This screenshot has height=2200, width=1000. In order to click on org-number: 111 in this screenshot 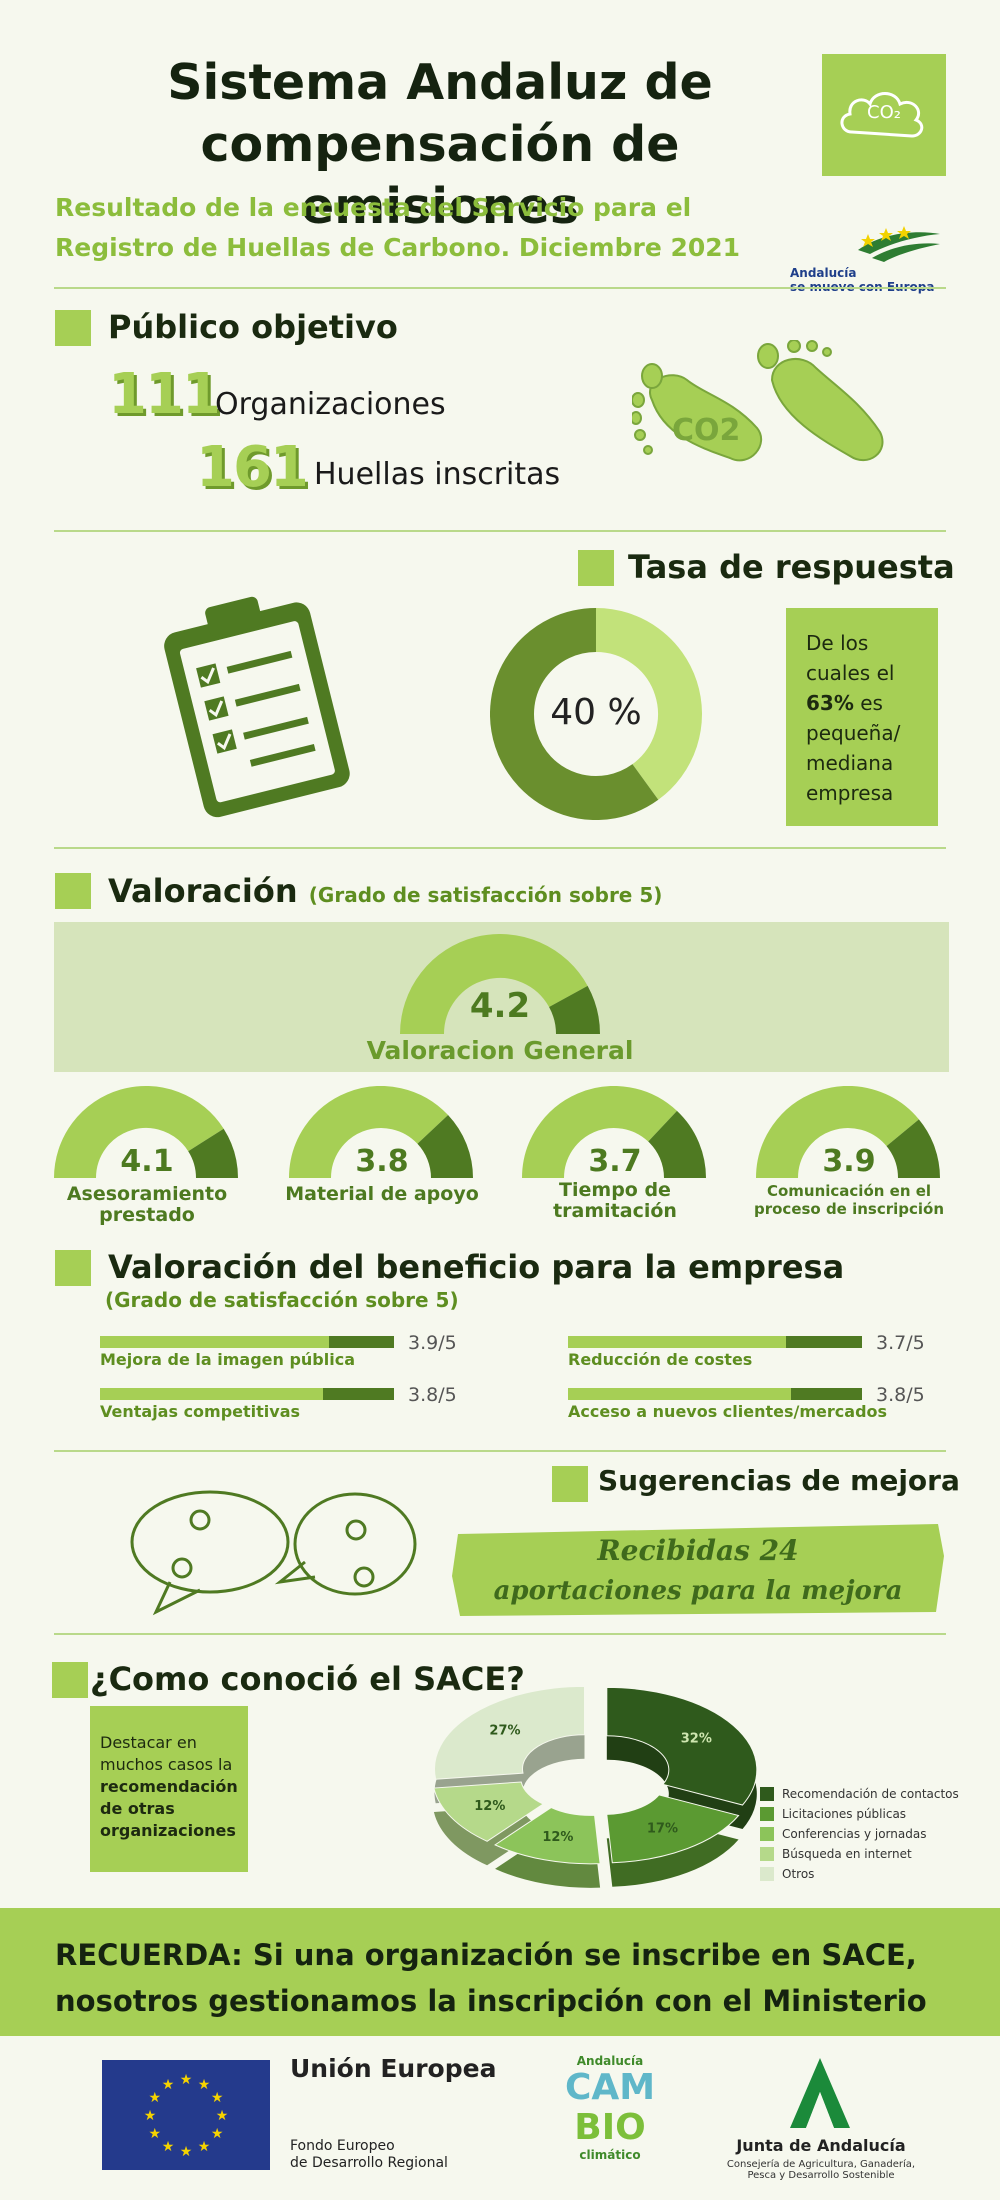, I will do `click(164, 394)`.